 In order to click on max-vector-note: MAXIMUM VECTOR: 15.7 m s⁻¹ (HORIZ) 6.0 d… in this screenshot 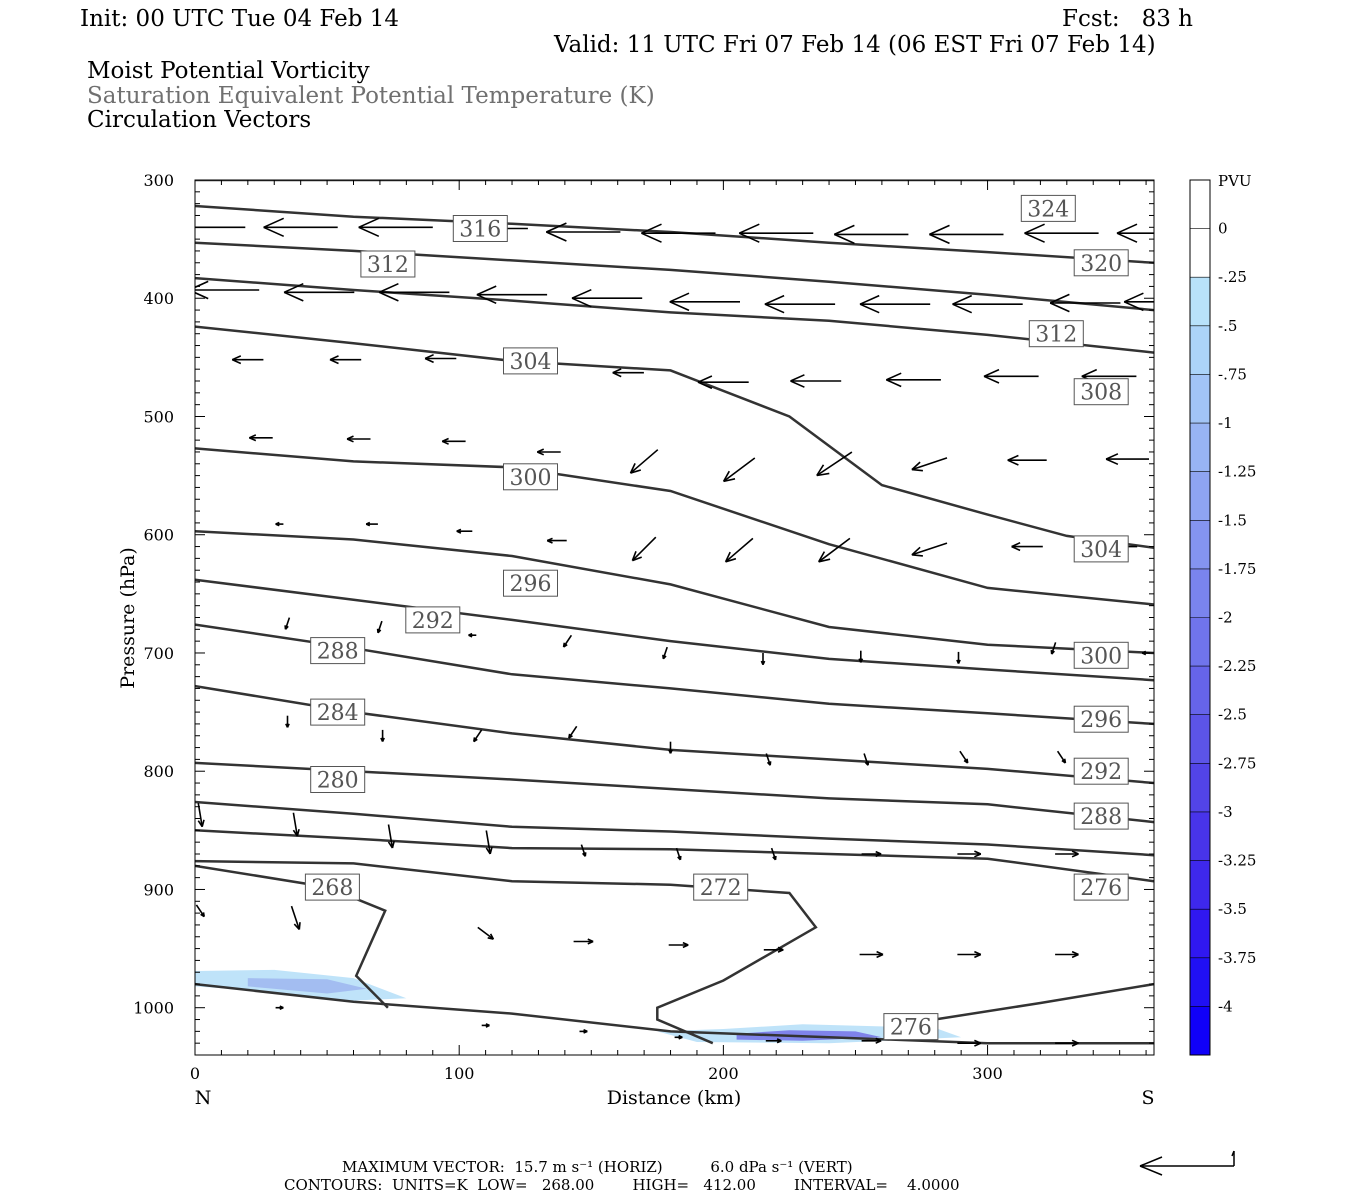, I will do `click(597, 1167)`.